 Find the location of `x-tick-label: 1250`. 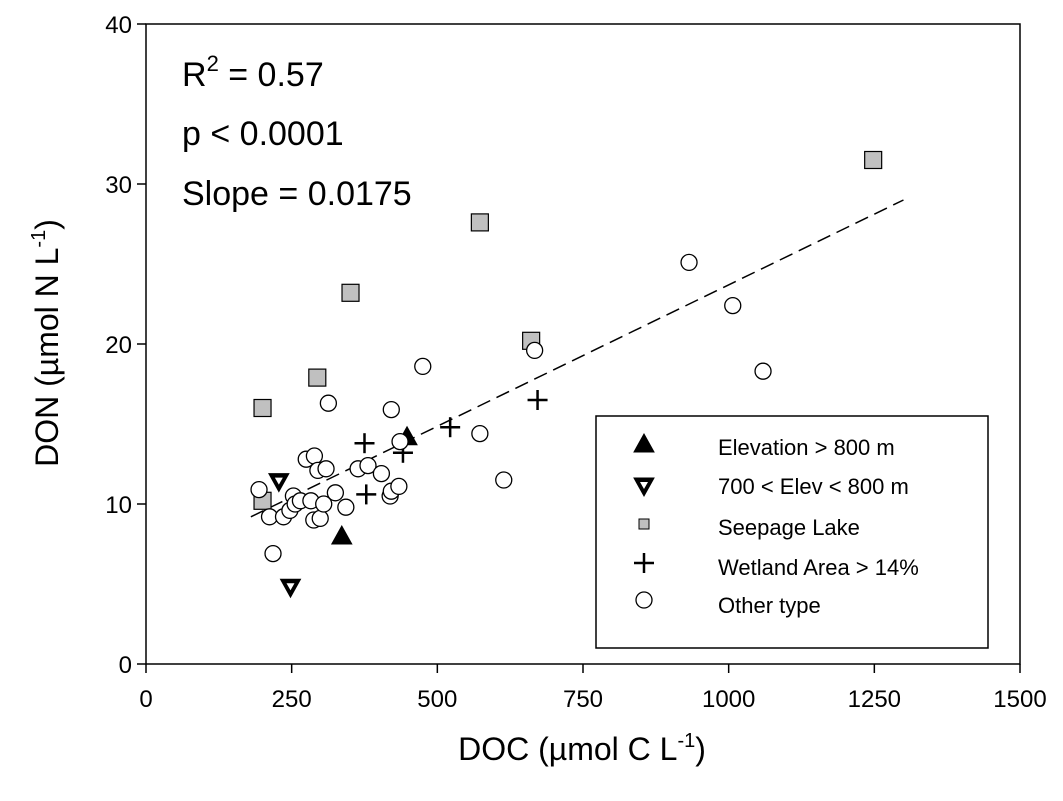

x-tick-label: 1250 is located at coordinates (874, 699).